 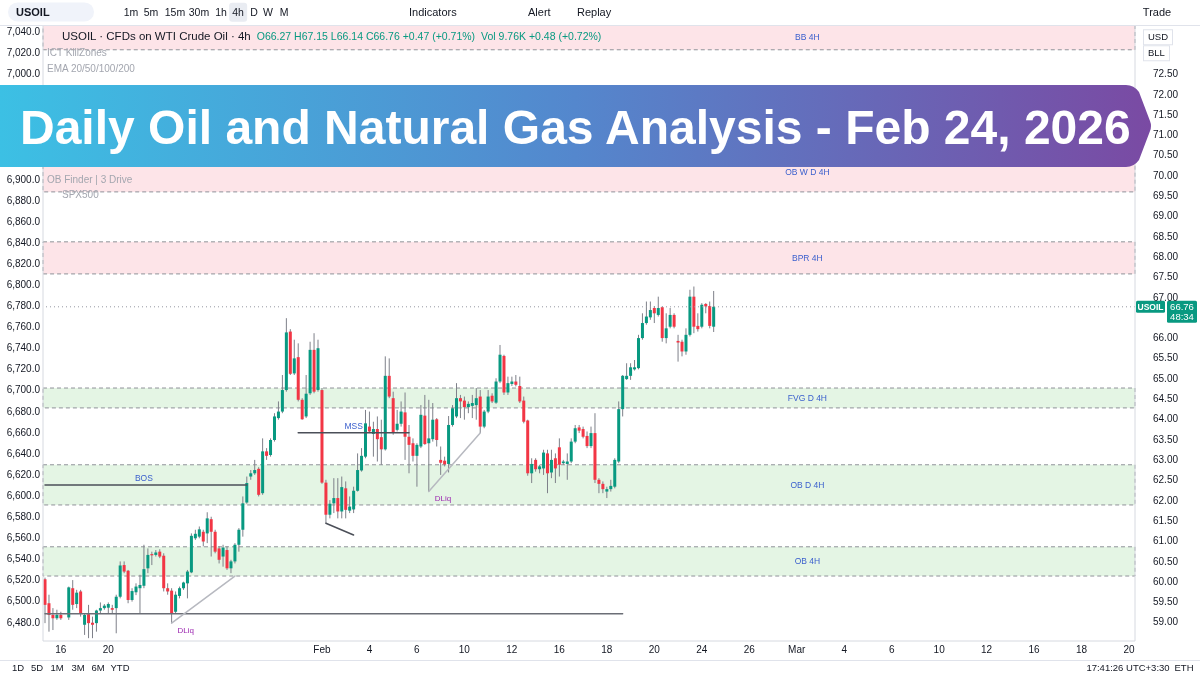 I want to click on series-label: BOS, so click(x=144, y=478).